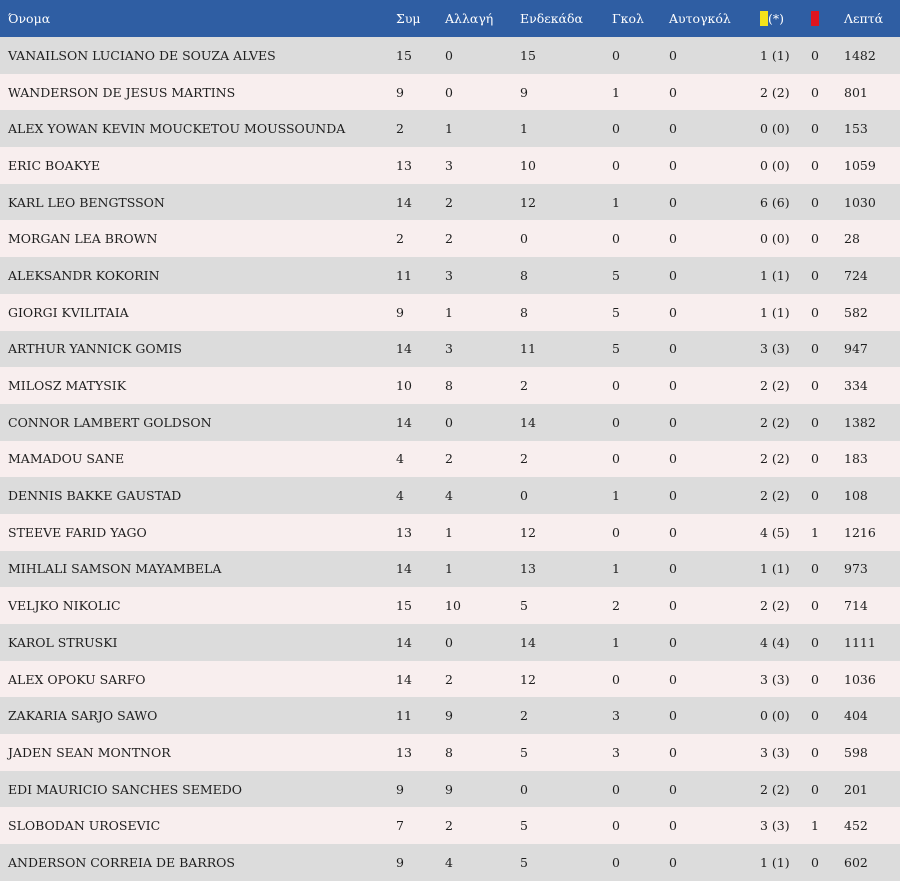 This screenshot has width=900, height=881. Describe the element at coordinates (450, 862) in the screenshot. I see `table-row: ANDERSON CORREIA DE BARROS 9 4 5 0 0 1 (1) 0 602` at that location.